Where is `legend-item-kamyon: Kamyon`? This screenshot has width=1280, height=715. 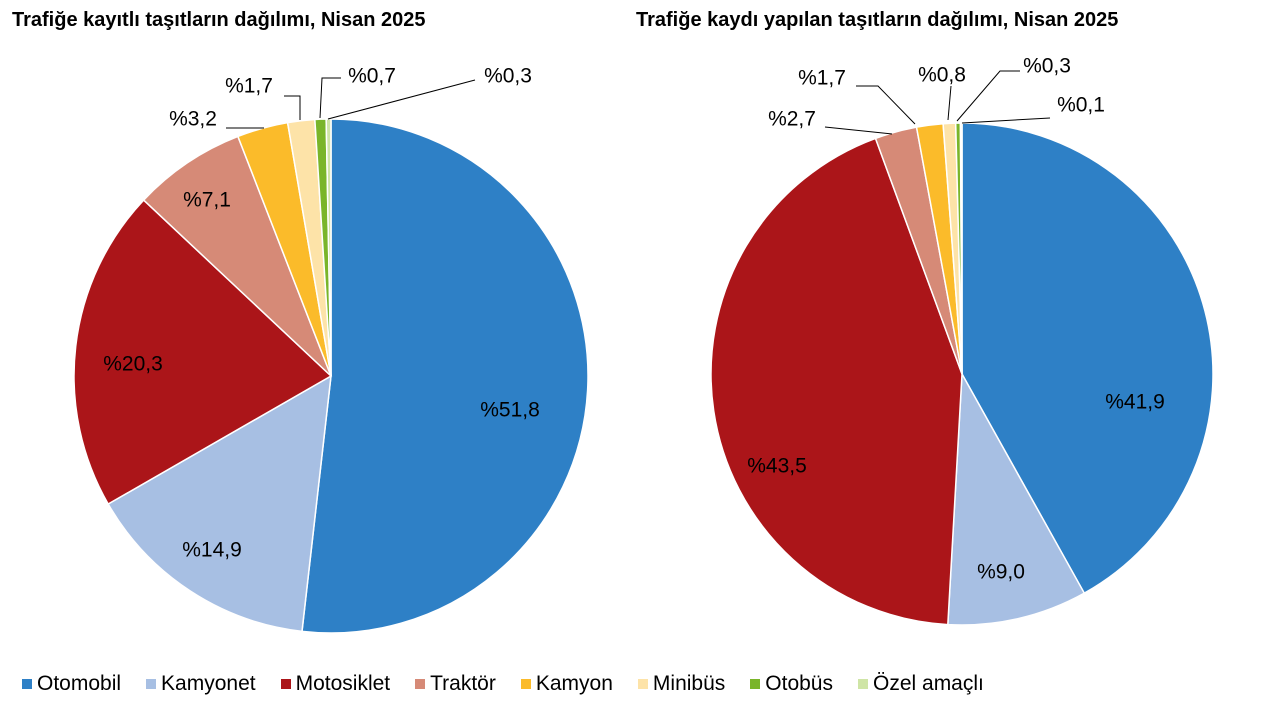 legend-item-kamyon: Kamyon is located at coordinates (566, 684).